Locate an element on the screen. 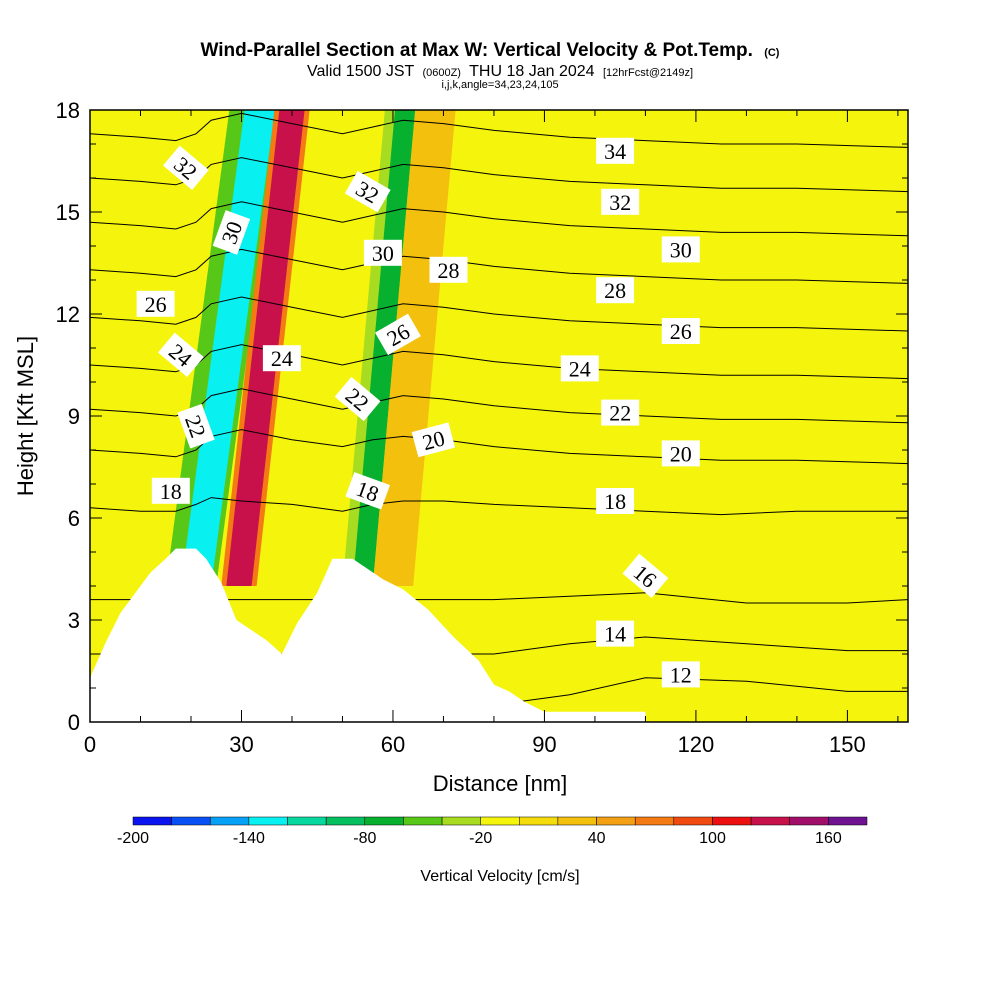 Image resolution: width=1000 pixels, height=1000 pixels. x-tick-label: 30 is located at coordinates (241, 744).